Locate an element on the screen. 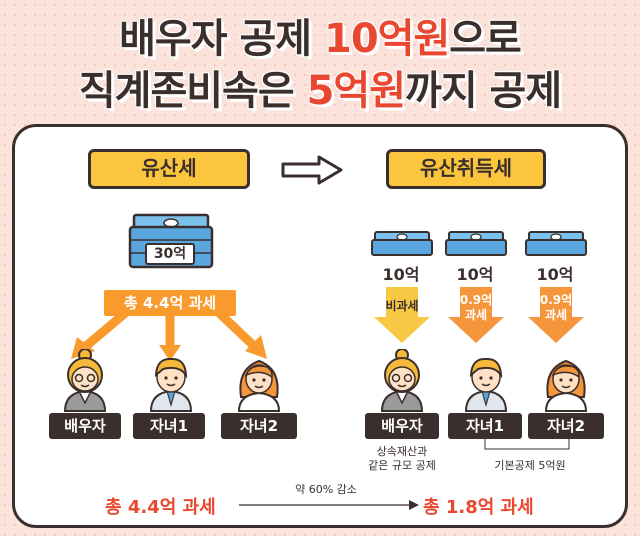  spouse-deduction-note-1: 상속재산과 is located at coordinates (402, 451).